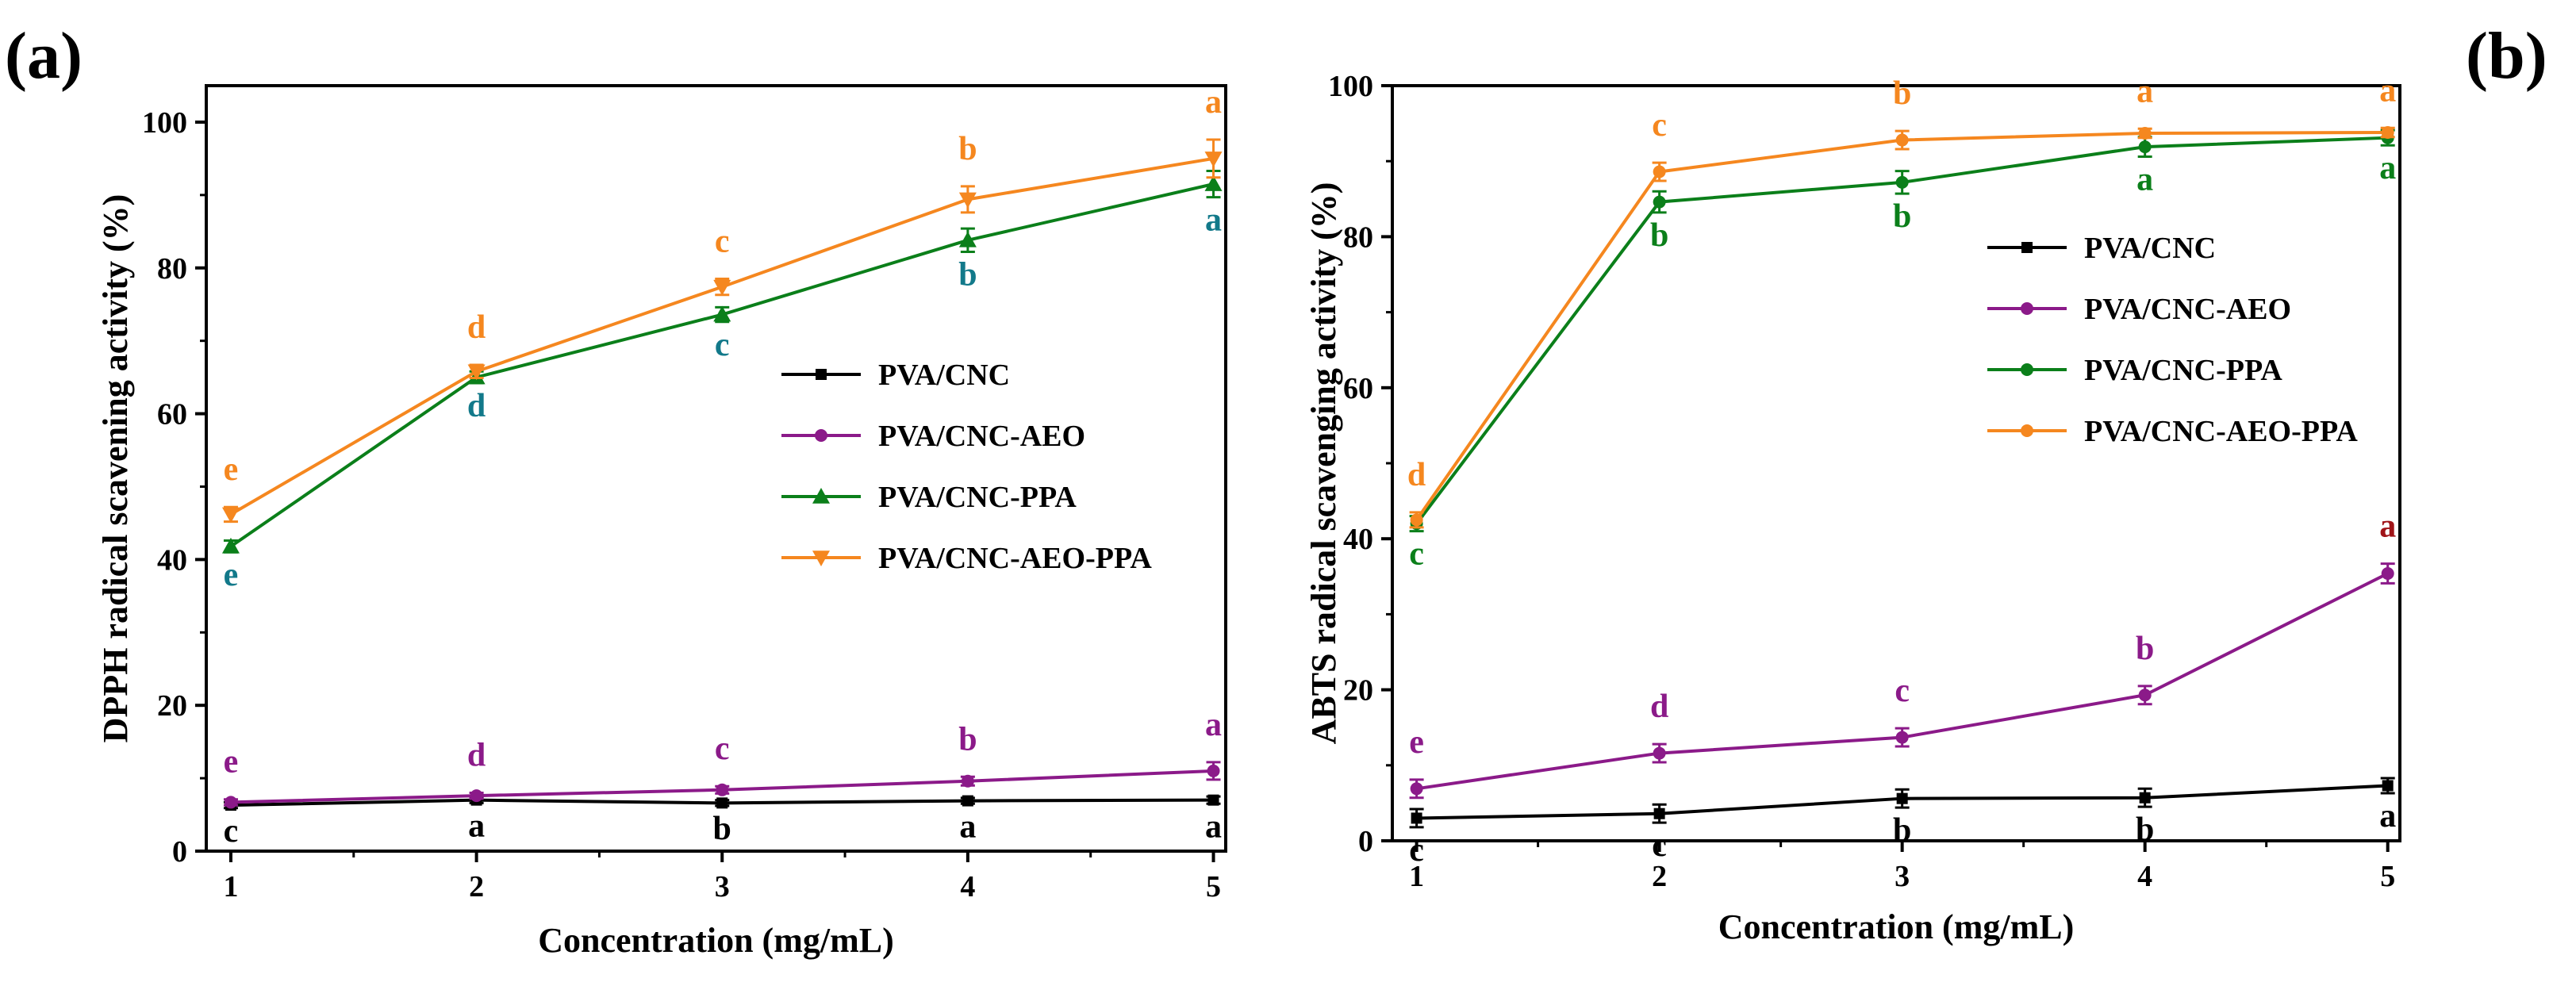  Describe the element at coordinates (2506, 56) in the screenshot. I see `panel-label: (b)` at that location.